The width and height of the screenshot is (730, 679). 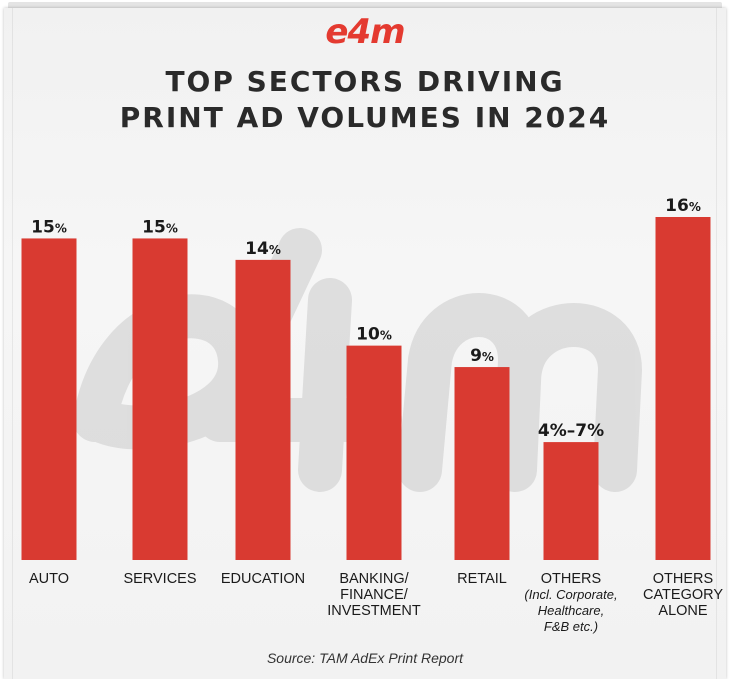 What do you see at coordinates (683, 579) in the screenshot?
I see `category-label-6-0: OTHERS` at bounding box center [683, 579].